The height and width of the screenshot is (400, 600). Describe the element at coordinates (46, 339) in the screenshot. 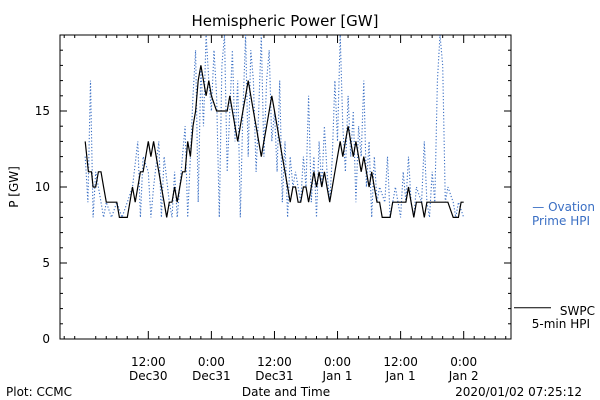

I see `y-tick-label: 0` at that location.